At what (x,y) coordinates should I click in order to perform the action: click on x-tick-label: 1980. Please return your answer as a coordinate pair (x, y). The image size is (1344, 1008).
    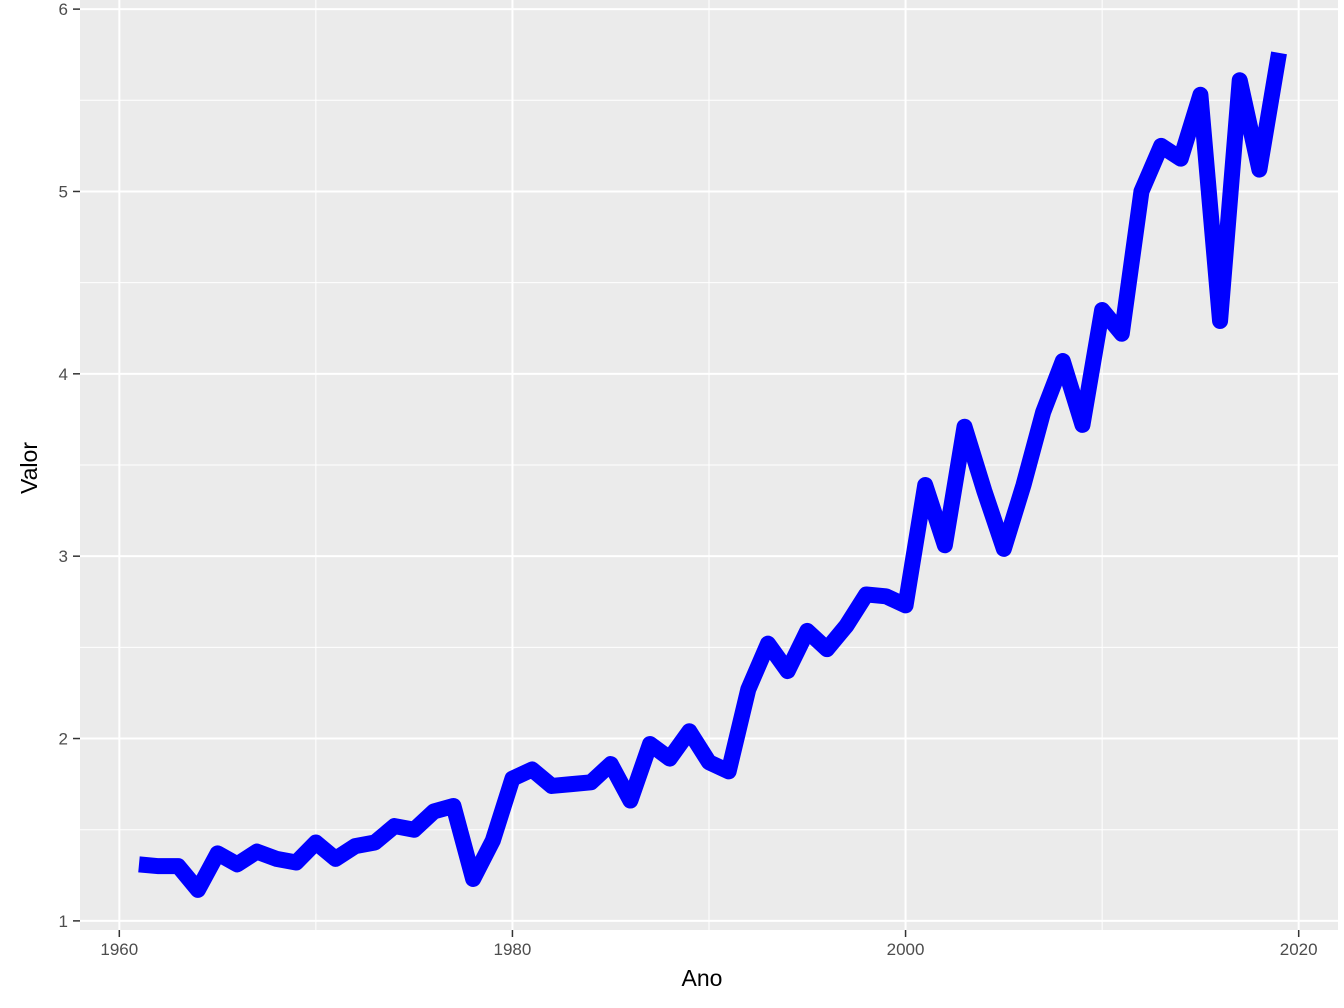
    Looking at the image, I should click on (513, 949).